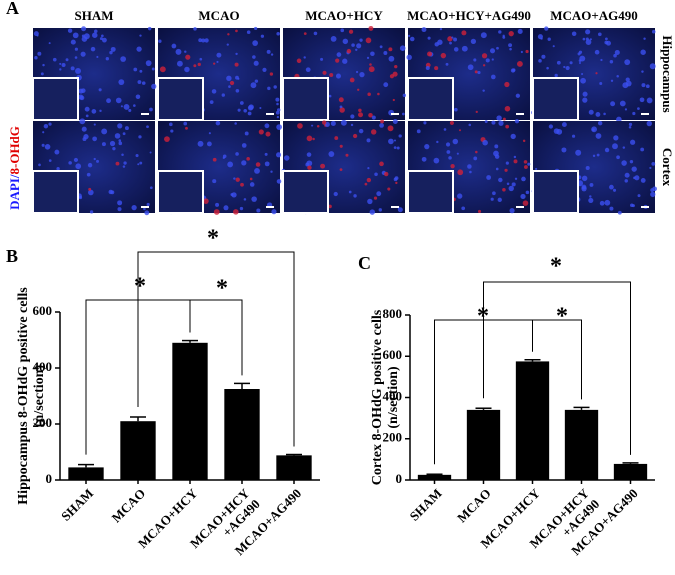 Image resolution: width=675 pixels, height=575 pixels. What do you see at coordinates (12, 256) in the screenshot?
I see `panel-label: B` at bounding box center [12, 256].